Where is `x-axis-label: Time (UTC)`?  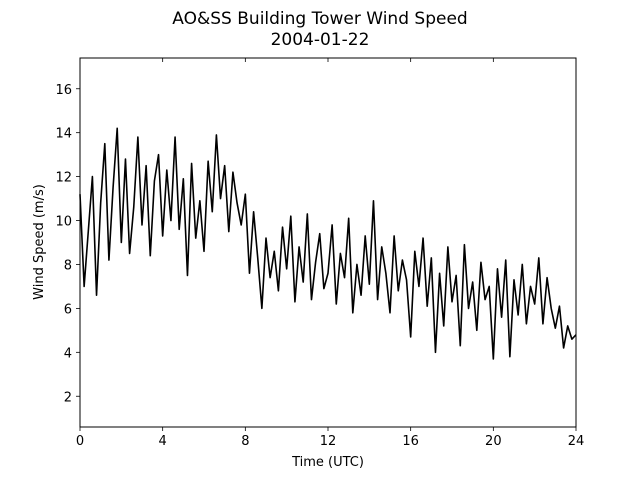
x-axis-label: Time (UTC) is located at coordinates (327, 462).